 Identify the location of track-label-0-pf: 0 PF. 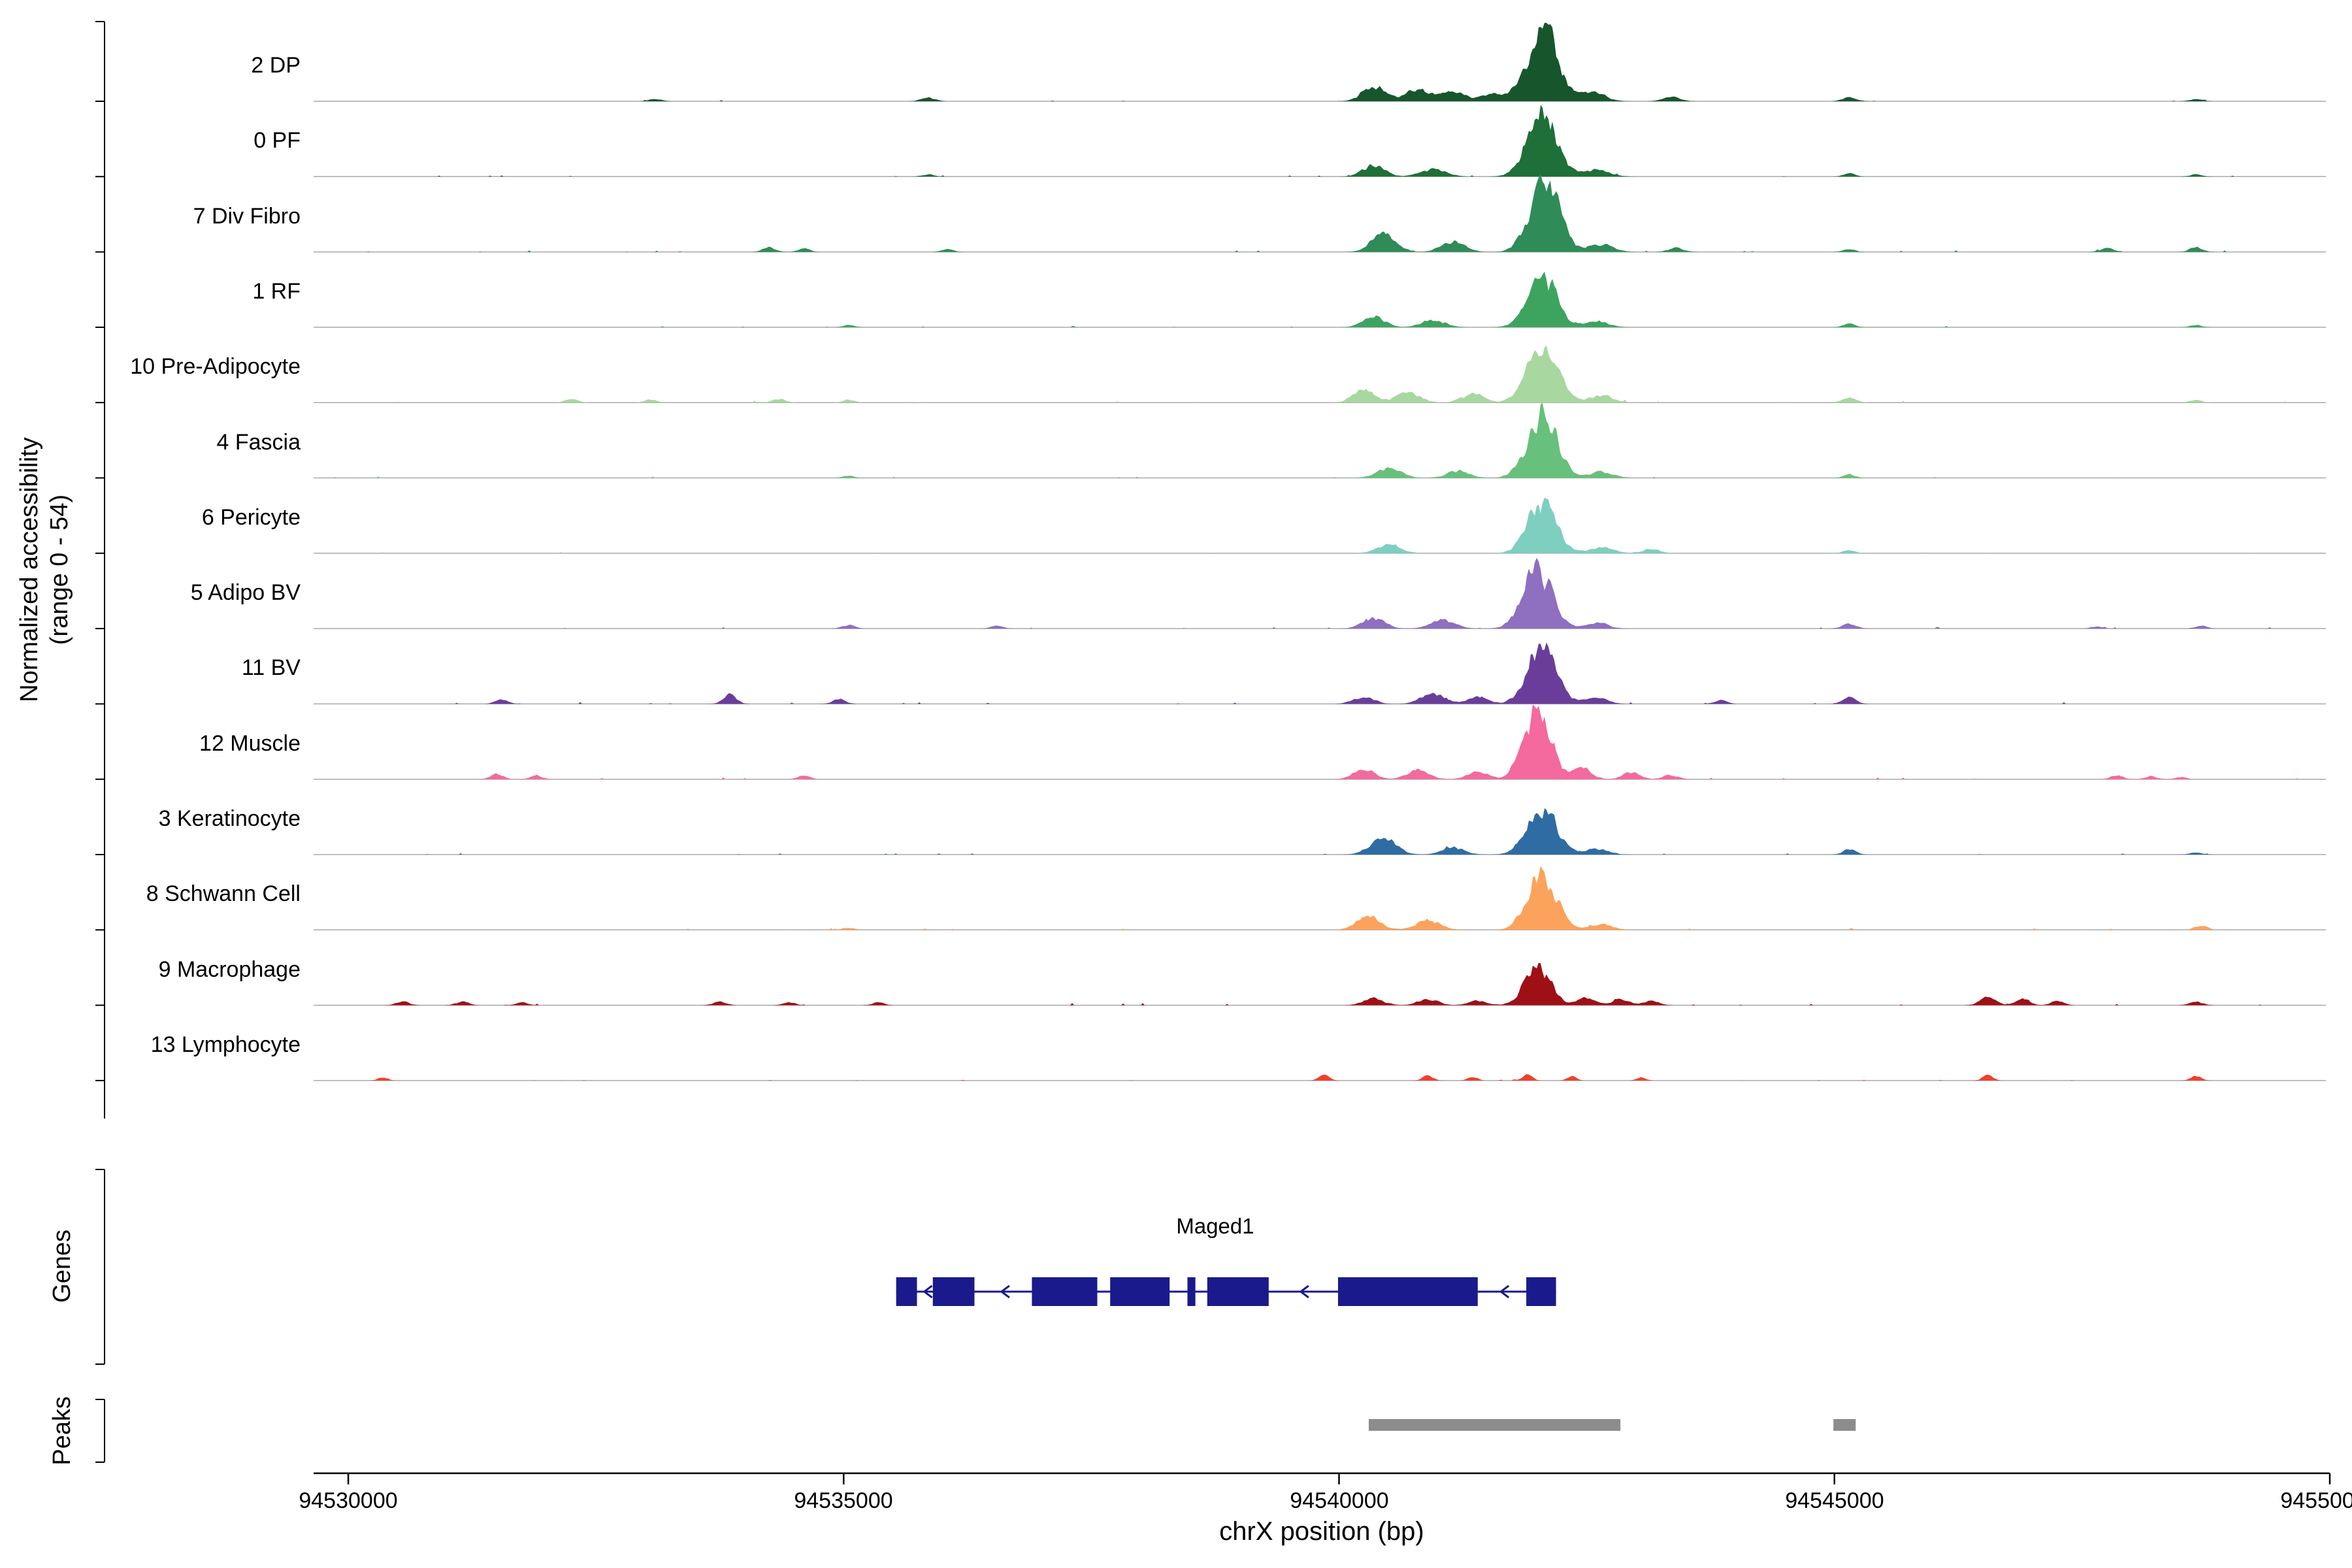
(277, 140).